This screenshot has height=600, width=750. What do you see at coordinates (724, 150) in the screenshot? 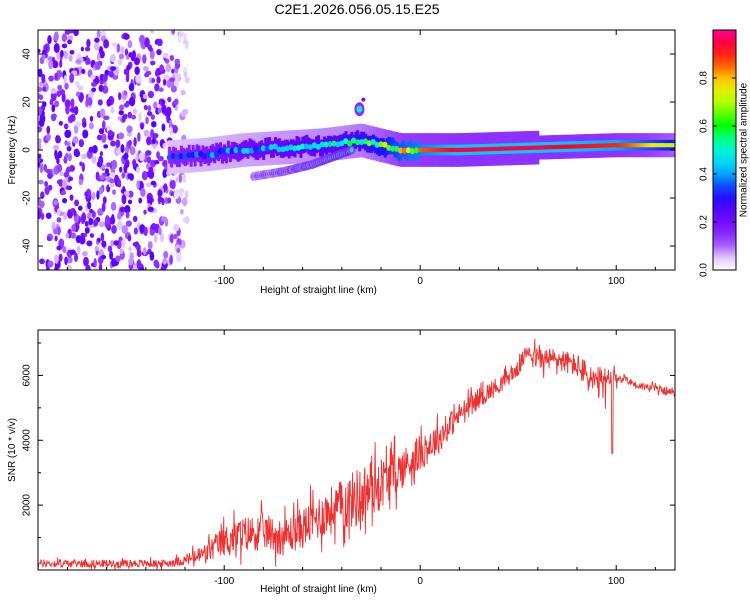
I see `colorbar-frame` at bounding box center [724, 150].